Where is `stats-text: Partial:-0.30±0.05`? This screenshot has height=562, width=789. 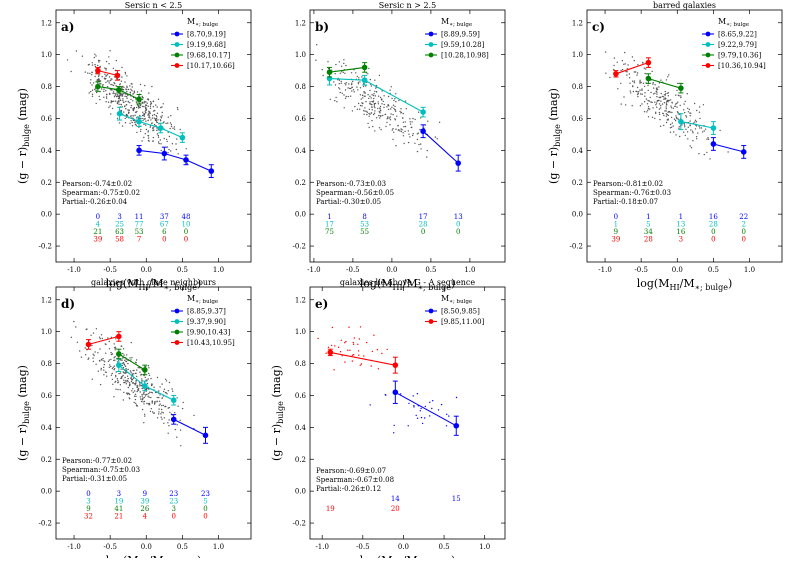
stats-text: Partial:-0.30±0.05 is located at coordinates (348, 202).